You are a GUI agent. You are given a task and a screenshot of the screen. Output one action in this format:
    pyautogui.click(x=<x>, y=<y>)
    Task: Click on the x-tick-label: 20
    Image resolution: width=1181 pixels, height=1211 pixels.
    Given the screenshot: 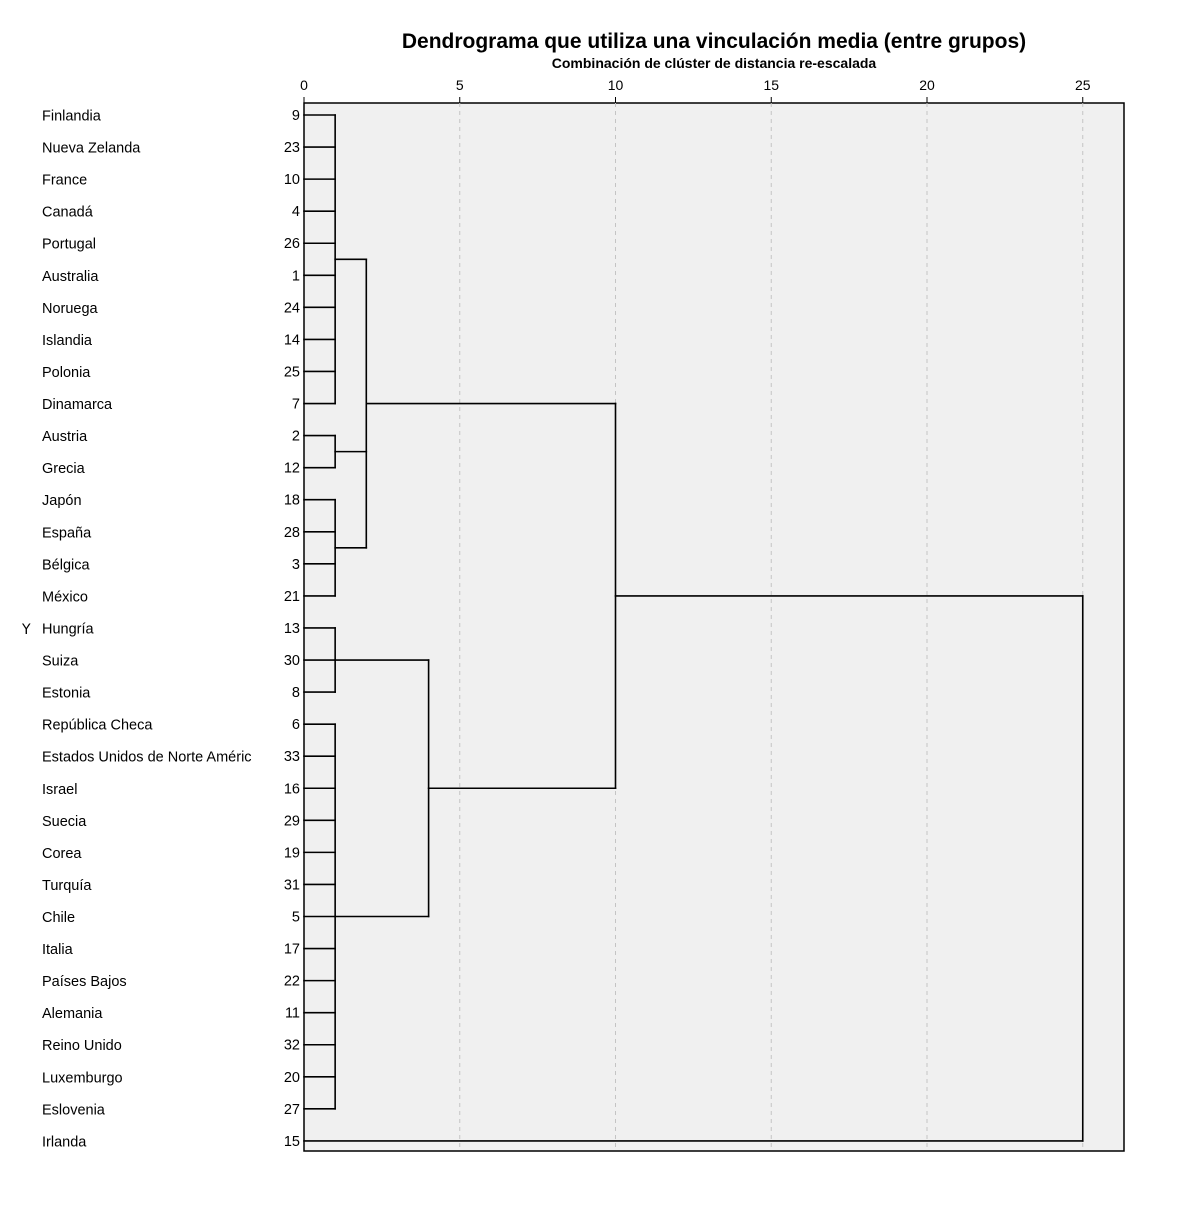 What is the action you would take?
    pyautogui.click(x=927, y=85)
    